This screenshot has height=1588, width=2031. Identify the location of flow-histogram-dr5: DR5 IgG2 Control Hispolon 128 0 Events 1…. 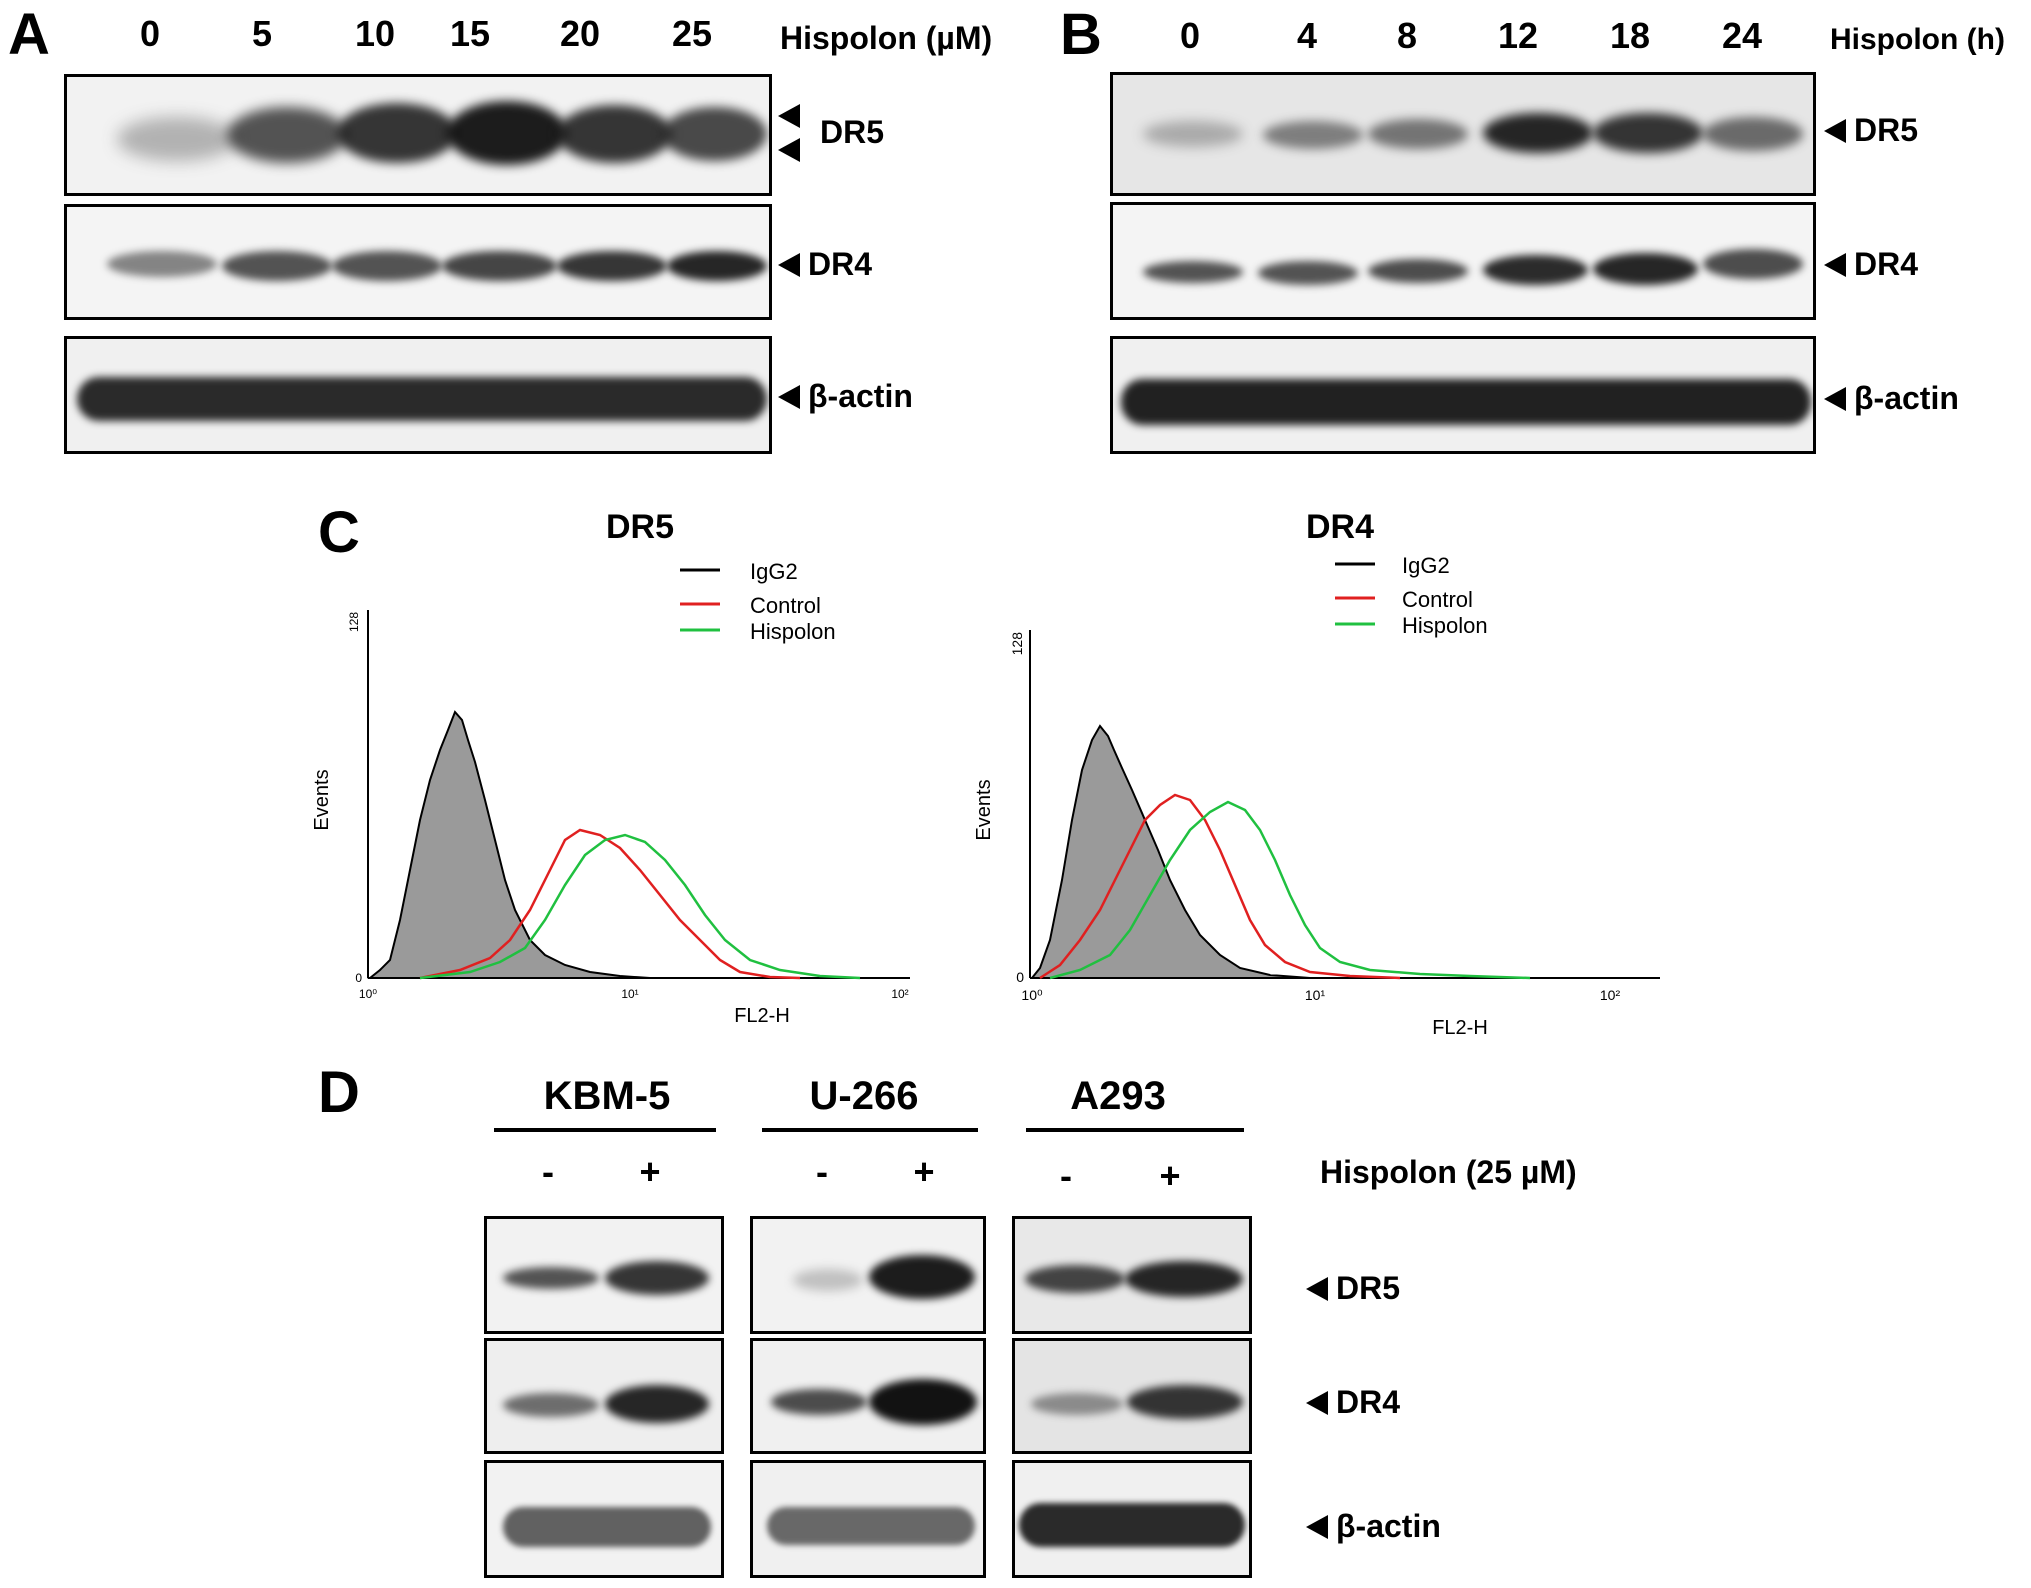
(610, 767).